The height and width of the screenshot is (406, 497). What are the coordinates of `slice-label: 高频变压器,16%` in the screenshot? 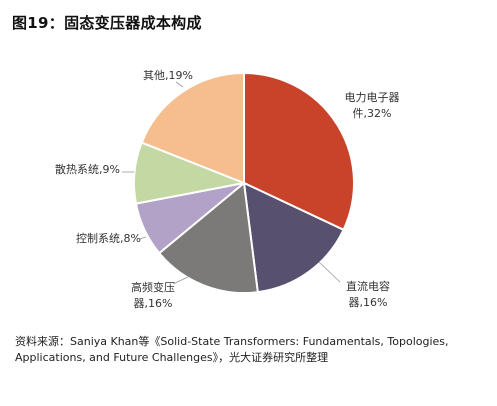 It's located at (153, 295).